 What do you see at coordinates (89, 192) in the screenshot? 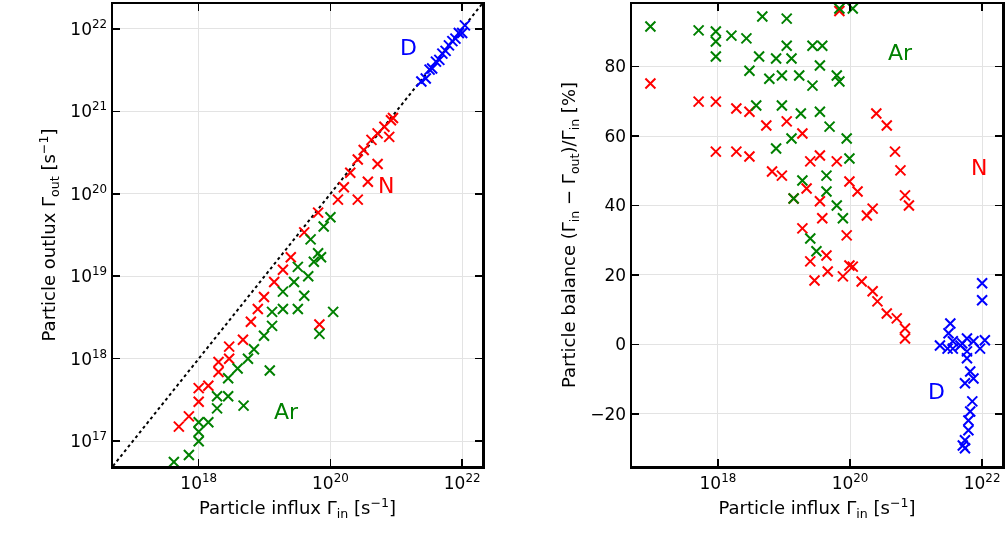
I see `y-tick-label: 10$^{20}$` at bounding box center [89, 192].